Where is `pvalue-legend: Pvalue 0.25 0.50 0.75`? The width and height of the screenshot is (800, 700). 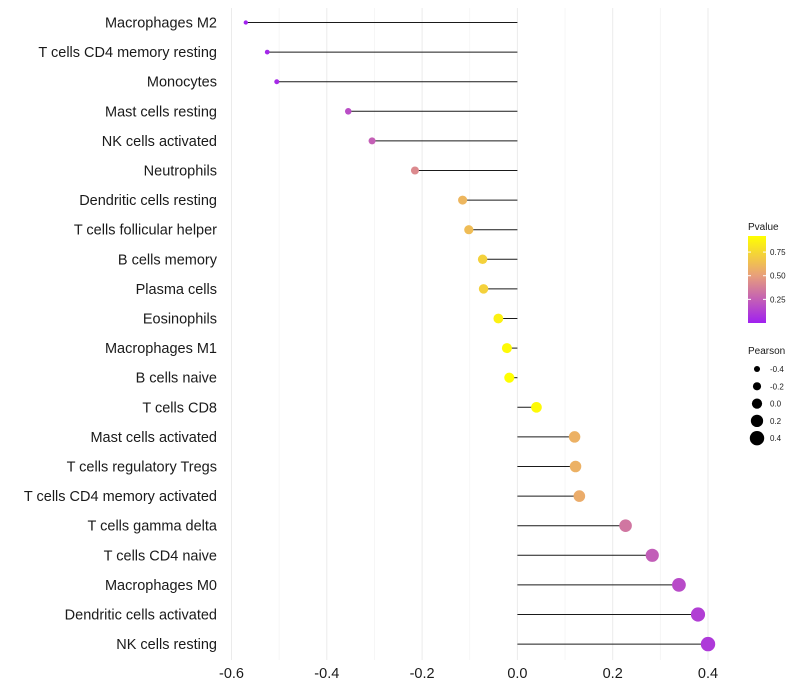
pvalue-legend: Pvalue 0.25 0.50 0.75 is located at coordinates (767, 272).